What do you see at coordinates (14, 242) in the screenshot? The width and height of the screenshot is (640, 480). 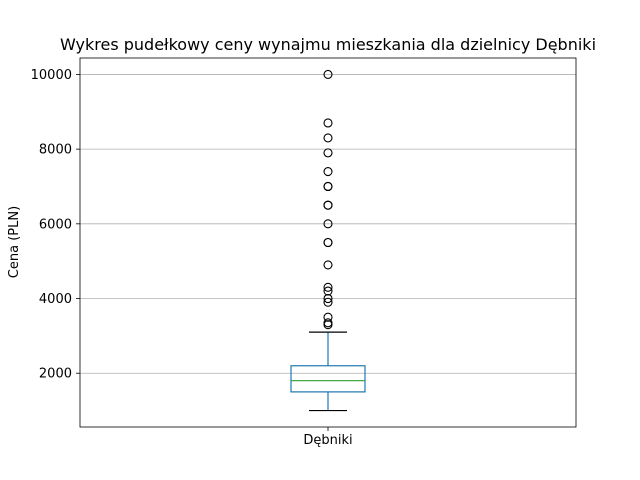 I see `y-axis-label: Cena (PLN)` at bounding box center [14, 242].